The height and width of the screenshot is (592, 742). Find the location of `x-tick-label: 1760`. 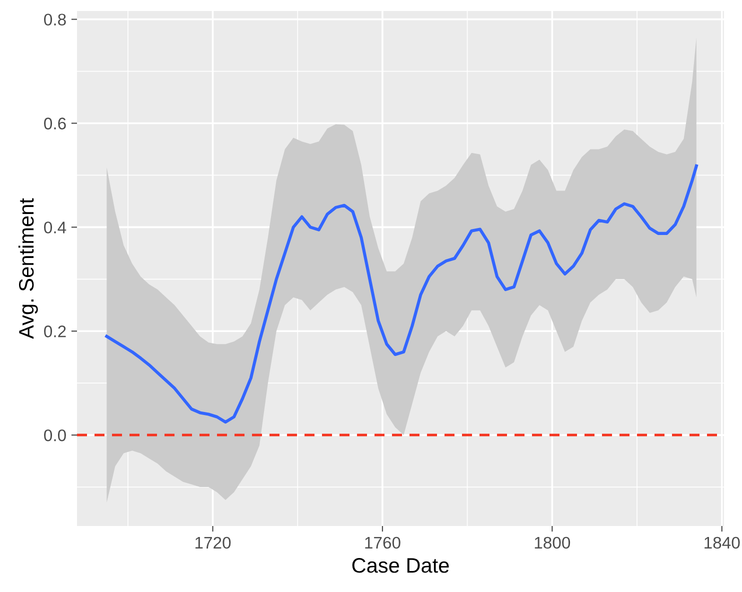

x-tick-label: 1760 is located at coordinates (382, 542).